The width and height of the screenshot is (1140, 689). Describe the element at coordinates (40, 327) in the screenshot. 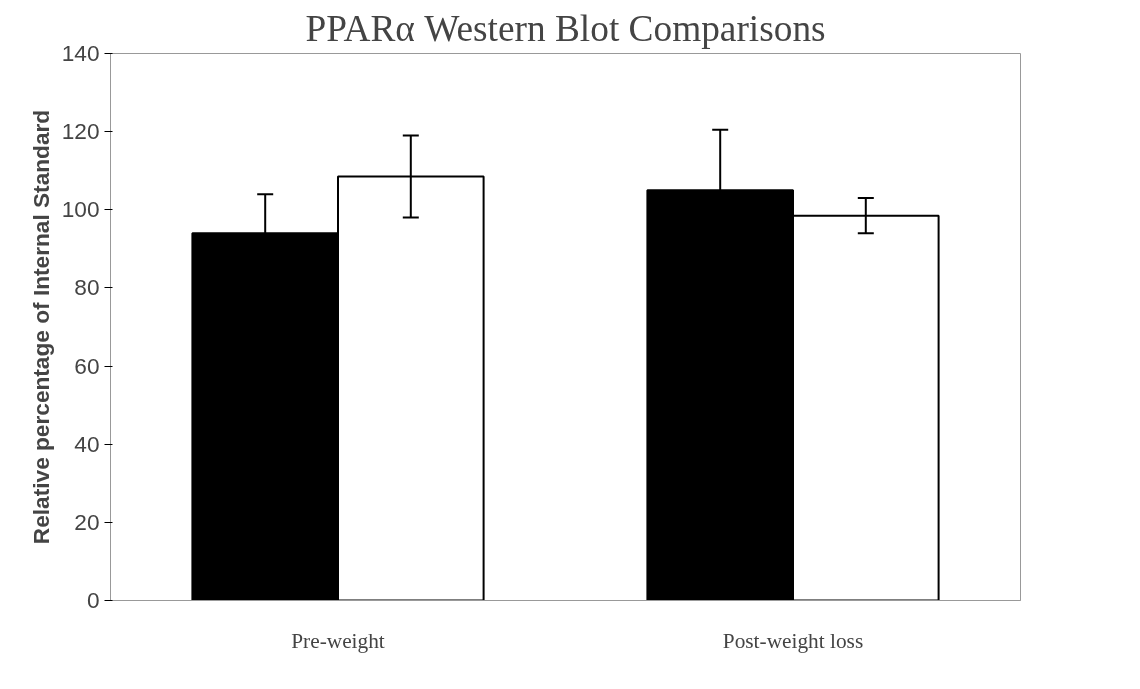

I see `y-axis-title: Relative percentage of Internal Standard` at that location.